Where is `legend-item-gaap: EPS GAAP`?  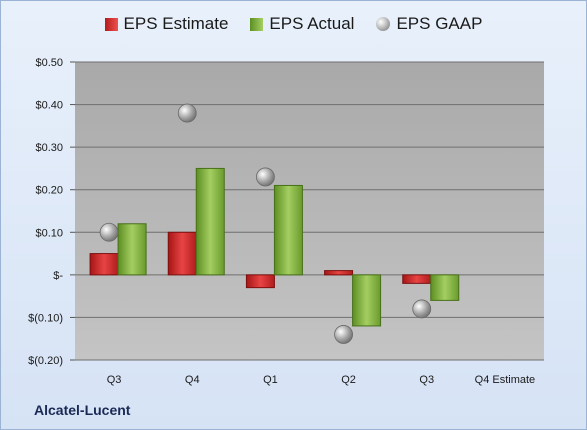
legend-item-gaap: EPS GAAP is located at coordinates (429, 24).